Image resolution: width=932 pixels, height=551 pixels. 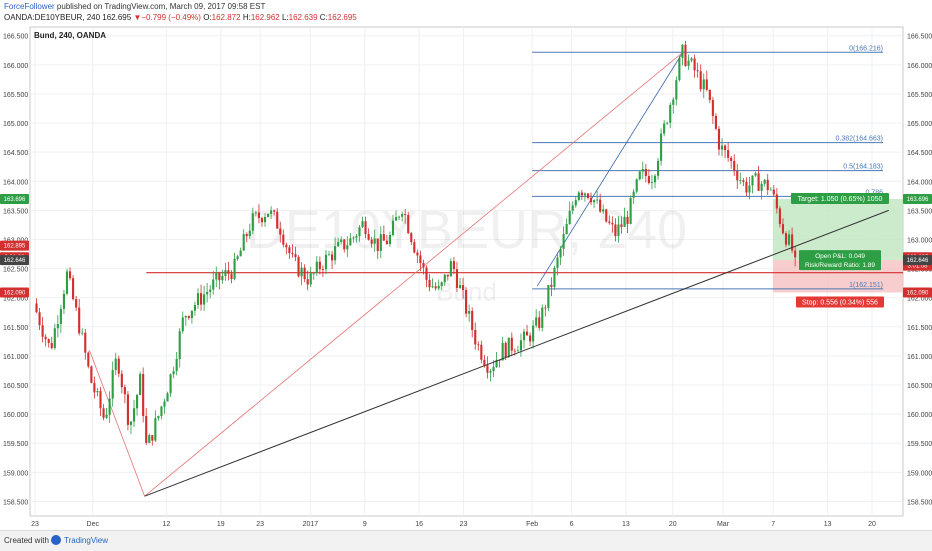 I want to click on y-tick-label-right: 163.000, so click(x=919, y=240).